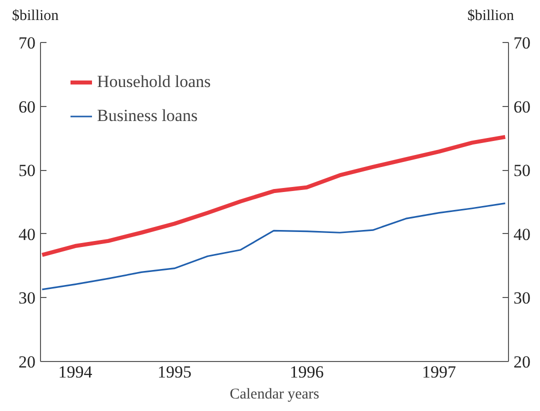 Image resolution: width=540 pixels, height=411 pixels. I want to click on y2-axis-title: $billion, so click(490, 16).